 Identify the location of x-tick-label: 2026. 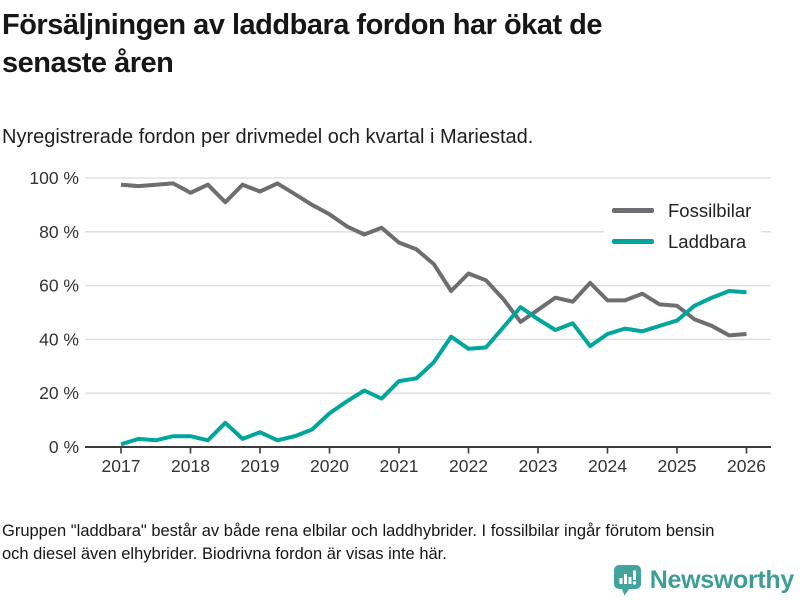
(746, 466).